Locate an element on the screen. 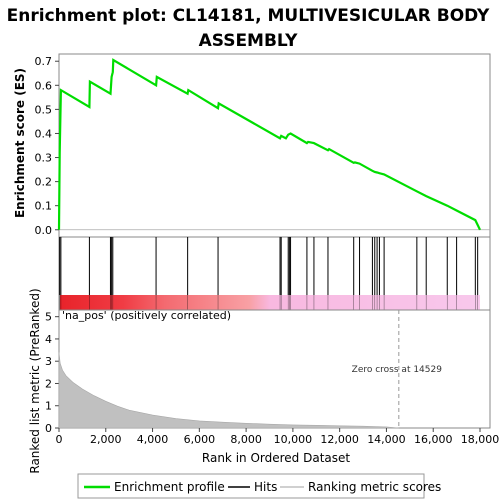 The height and width of the screenshot is (500, 500). x-axis-label: Rank in Ordered Dataset is located at coordinates (276, 458).